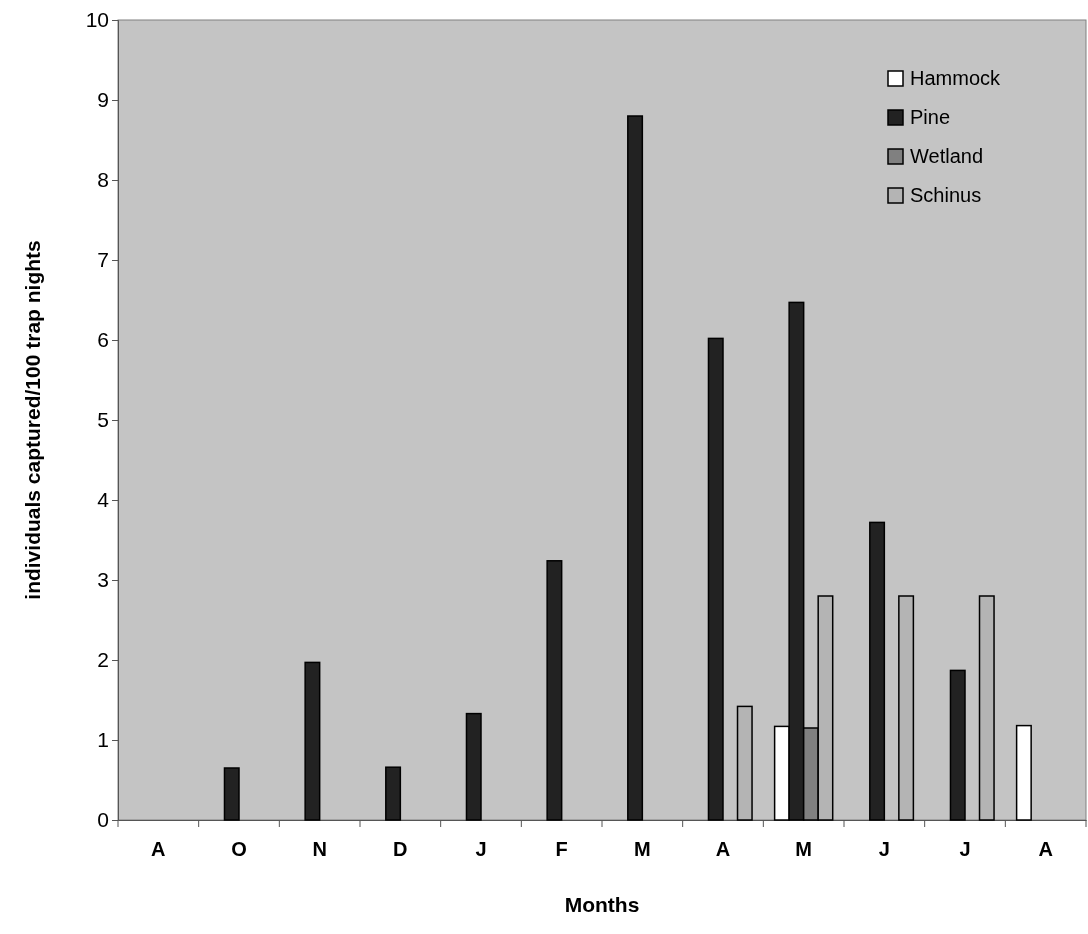  I want to click on y-tick-label: 7, so click(103, 260).